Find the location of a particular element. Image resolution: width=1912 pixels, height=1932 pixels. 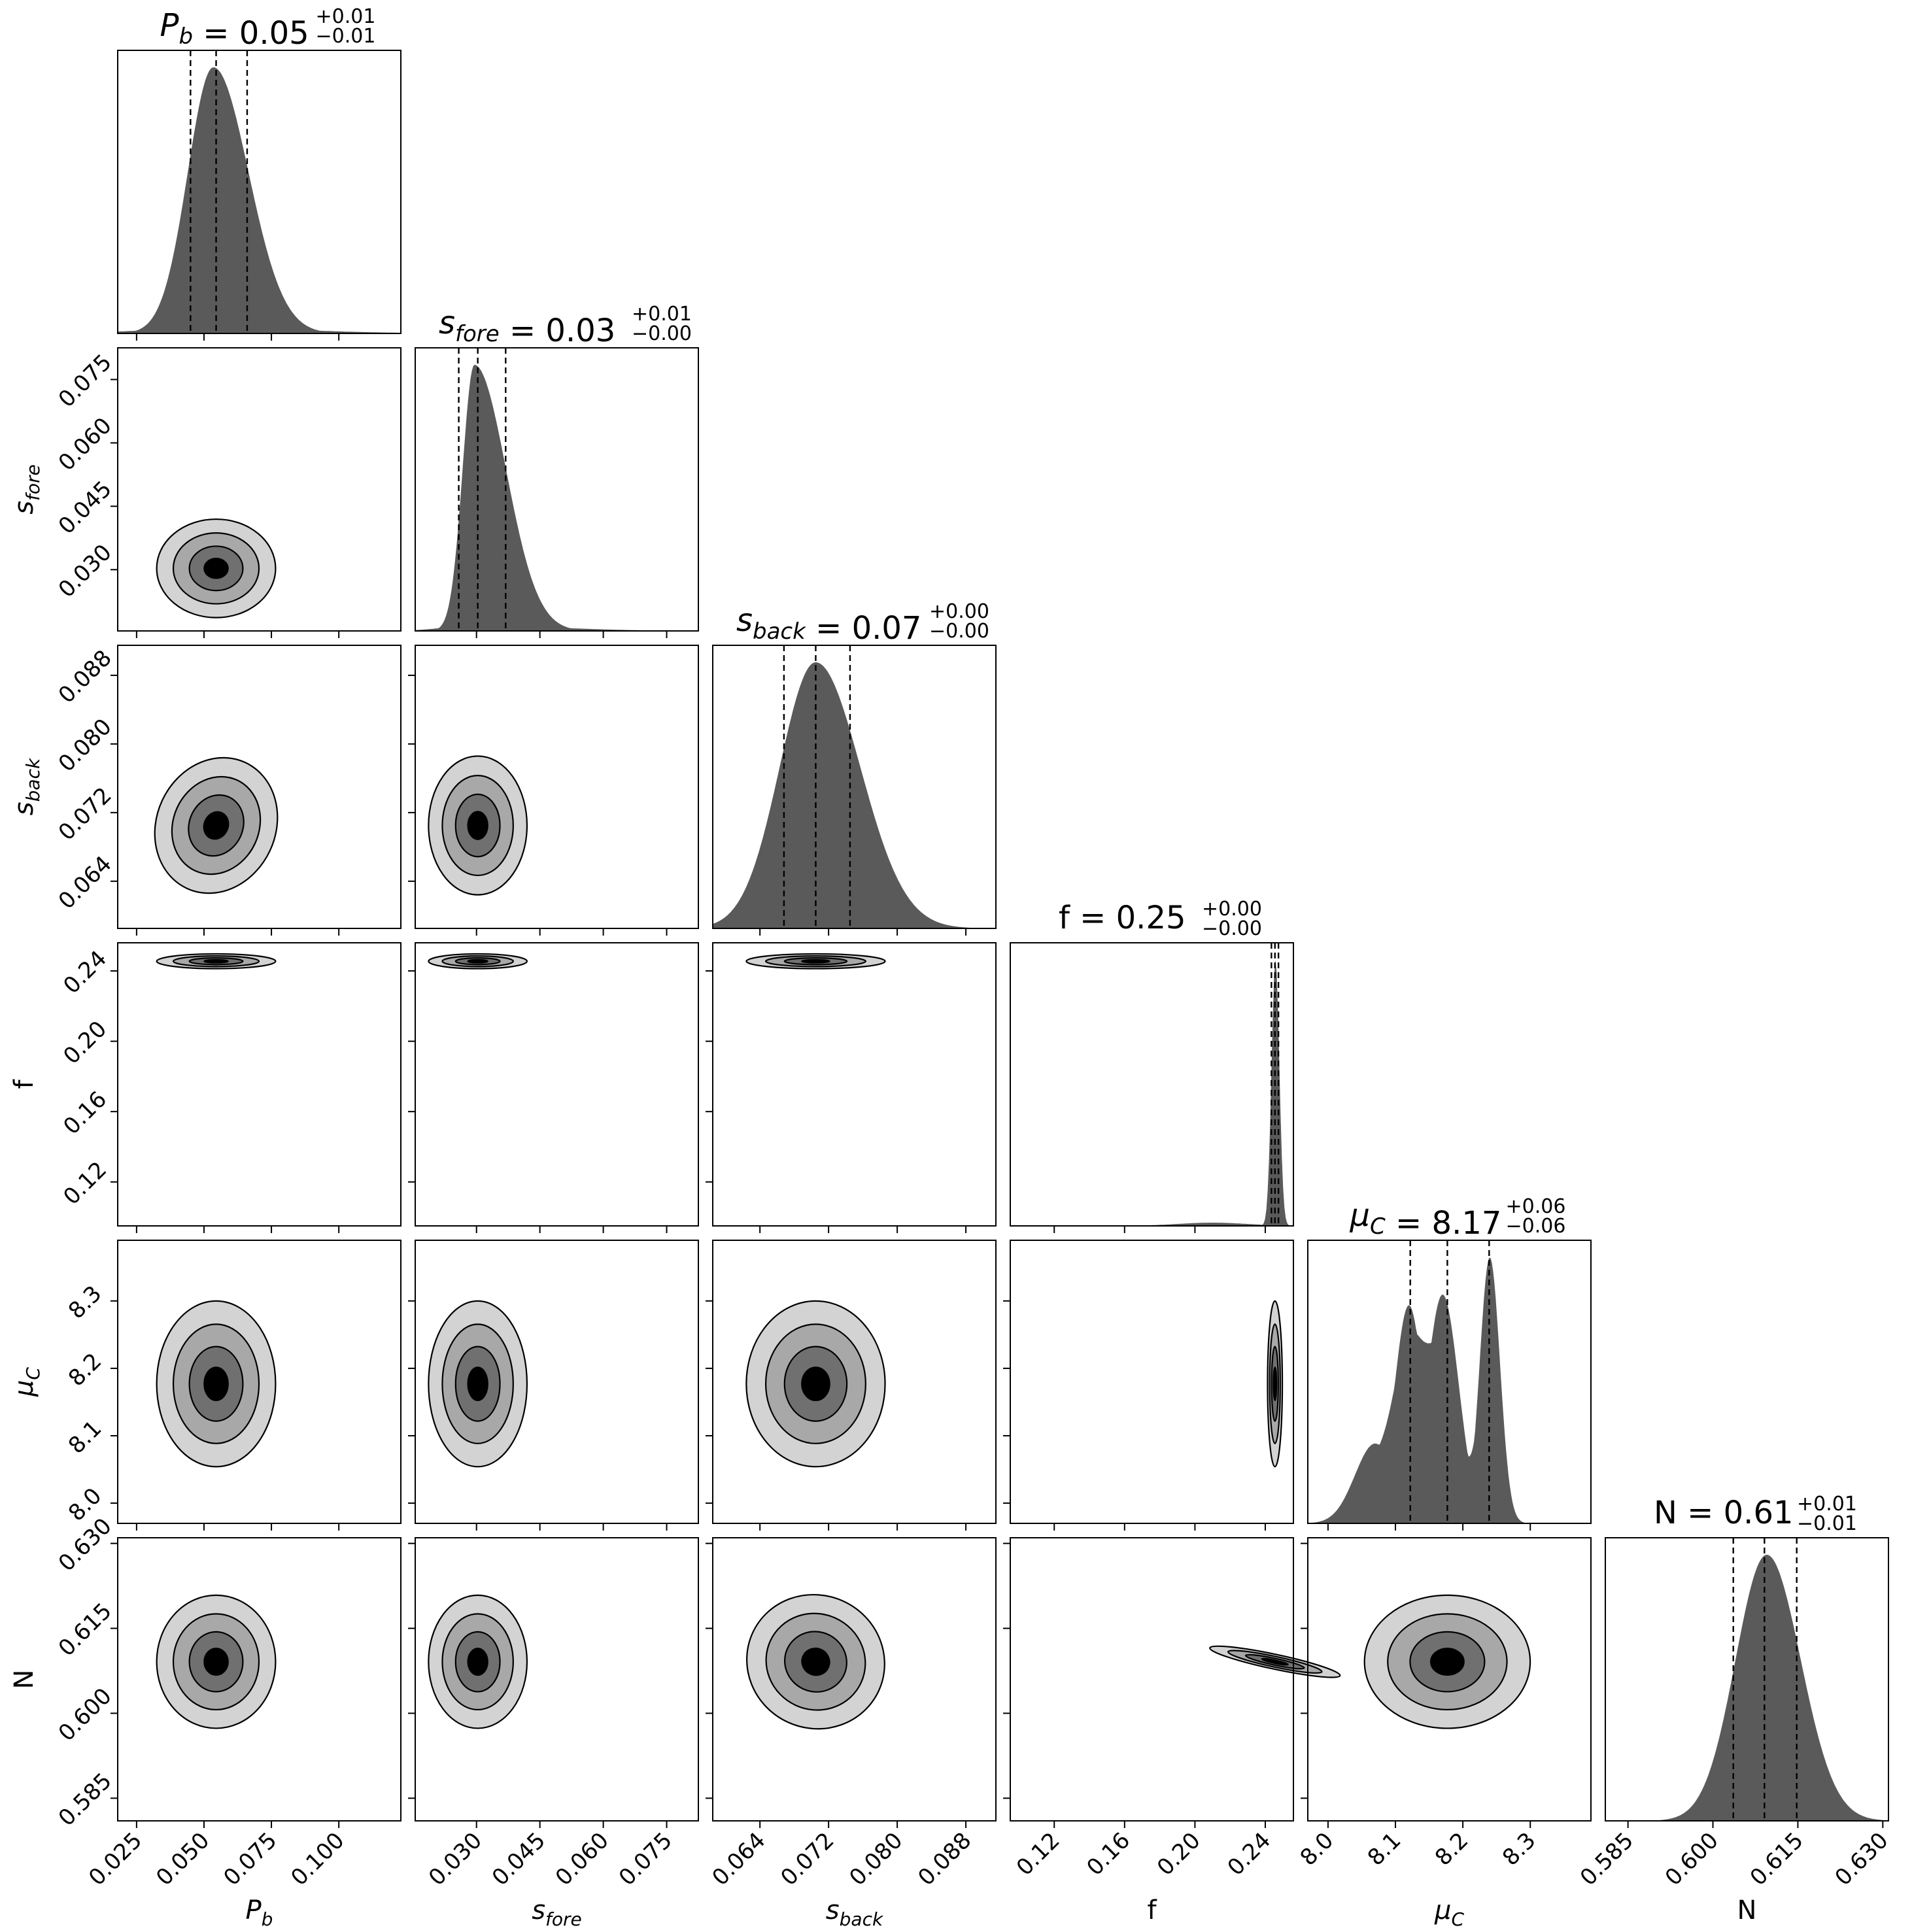

y-tick-label-f-3: 0.24 is located at coordinates (85, 972).